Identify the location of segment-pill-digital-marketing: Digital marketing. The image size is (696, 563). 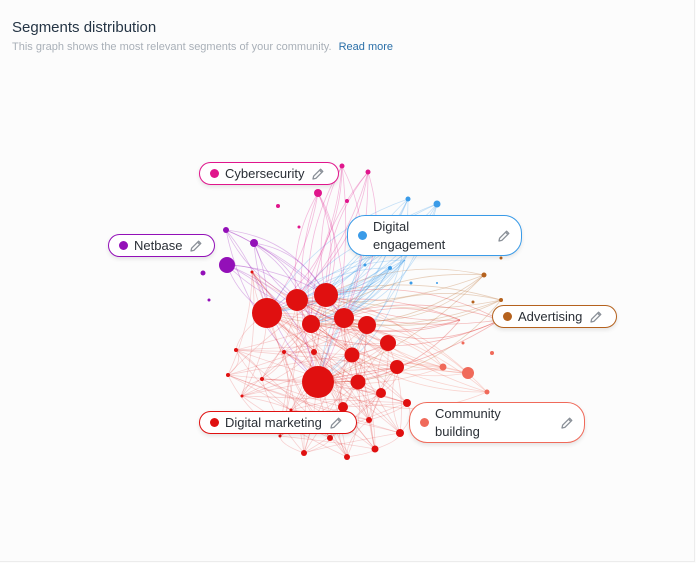
(278, 422).